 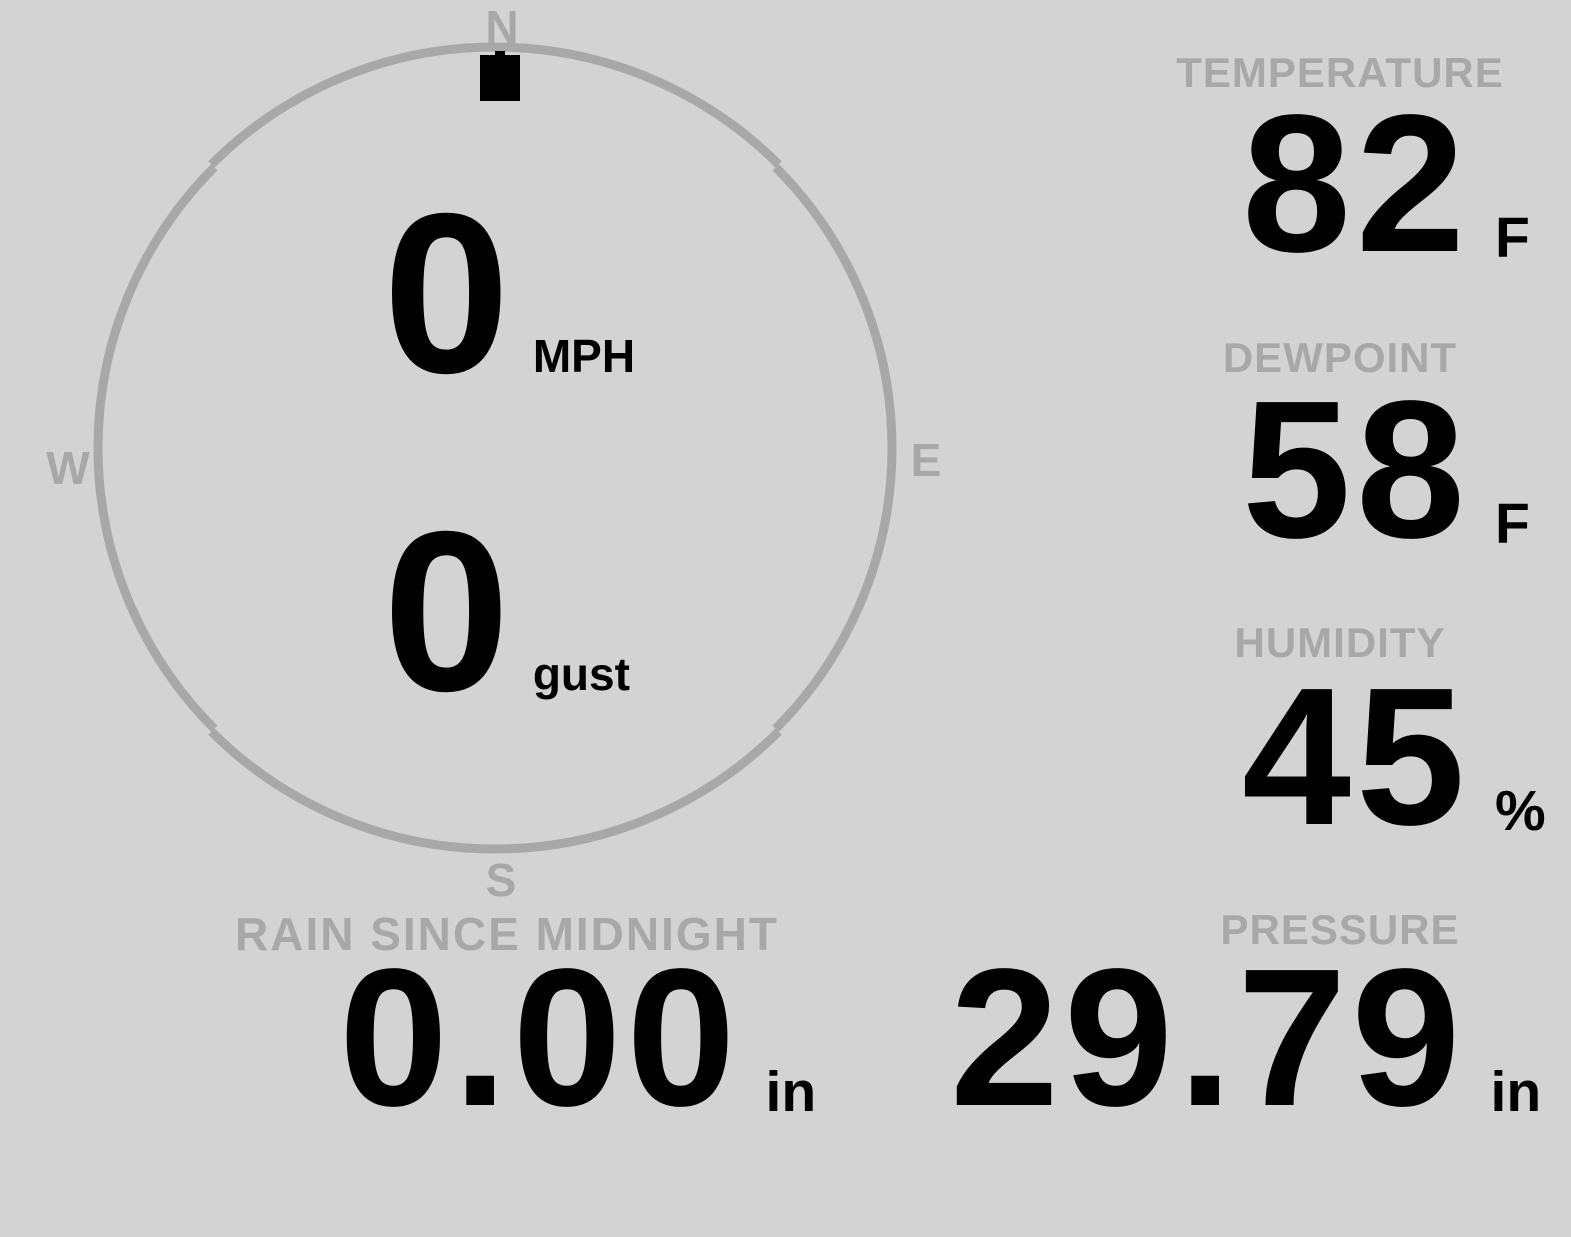 What do you see at coordinates (1340, 357) in the screenshot?
I see `dewpoint-label: DEWPOINT` at bounding box center [1340, 357].